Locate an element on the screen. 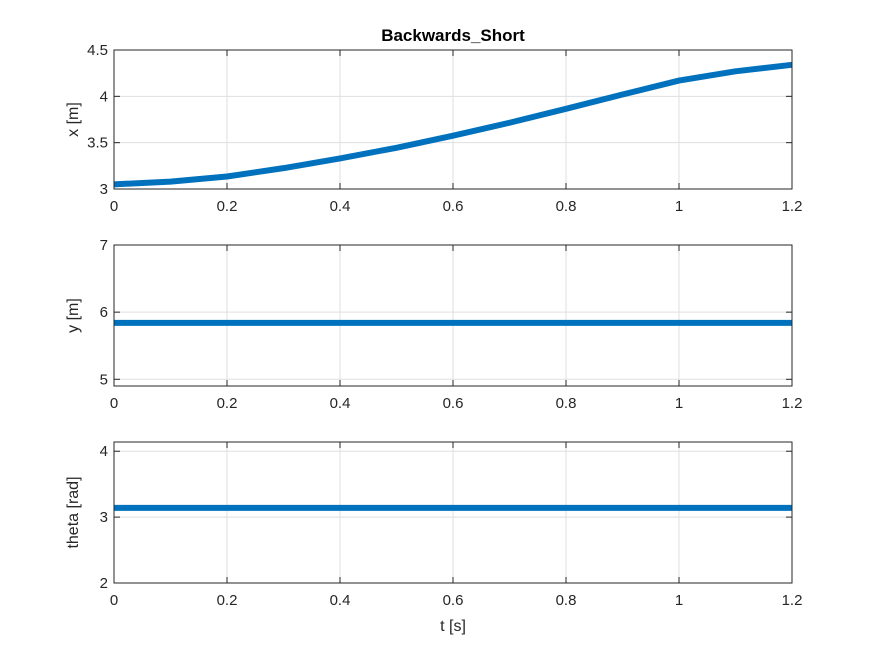 This screenshot has width=875, height=656. y-tick-label: 3.5 is located at coordinates (97, 143).